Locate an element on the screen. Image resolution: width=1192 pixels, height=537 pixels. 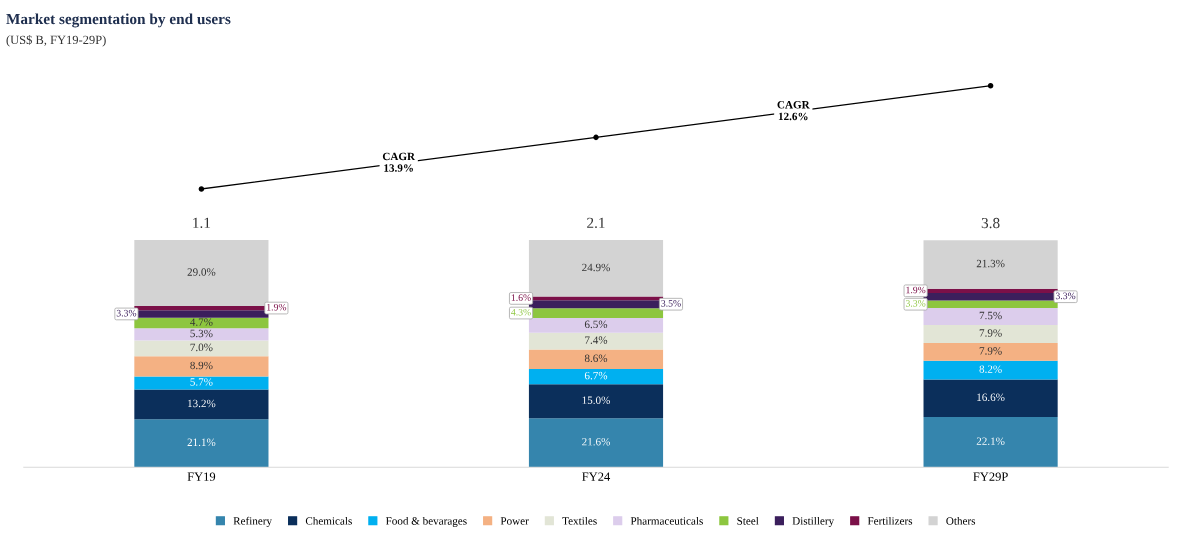
data-label: 8.2% is located at coordinates (990, 369).